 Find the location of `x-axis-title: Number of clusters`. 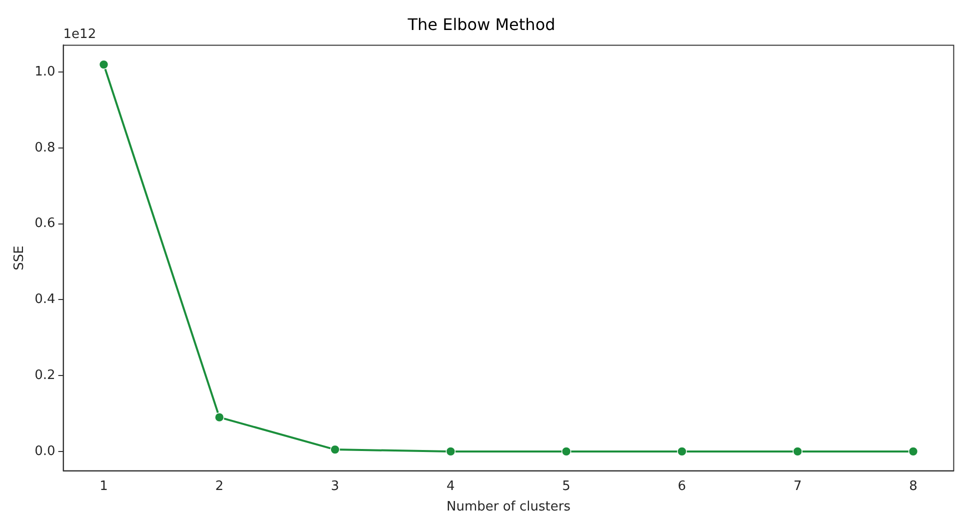

x-axis-title: Number of clusters is located at coordinates (508, 507).